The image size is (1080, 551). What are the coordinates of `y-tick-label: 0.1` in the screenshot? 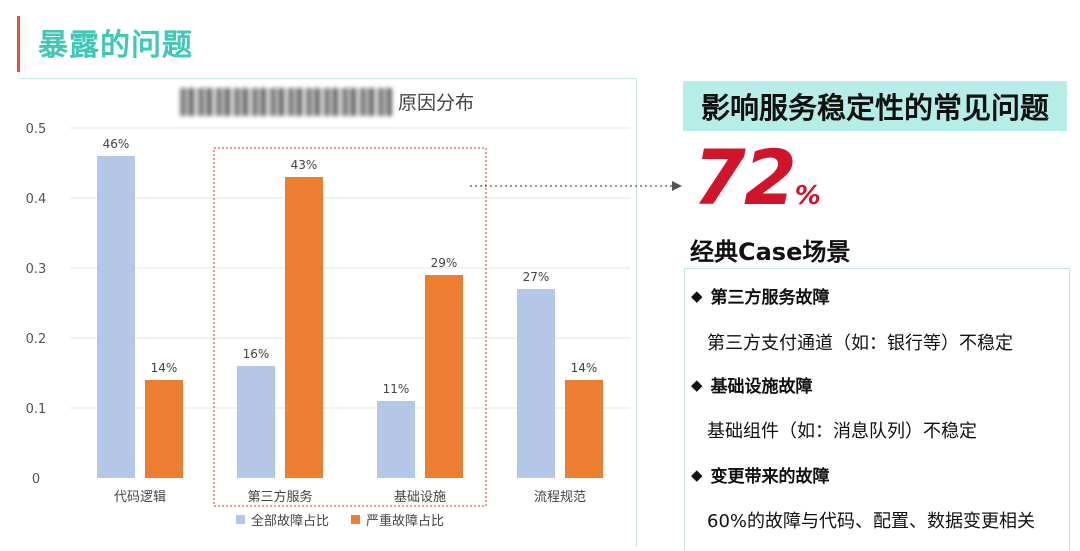 It's located at (36, 409).